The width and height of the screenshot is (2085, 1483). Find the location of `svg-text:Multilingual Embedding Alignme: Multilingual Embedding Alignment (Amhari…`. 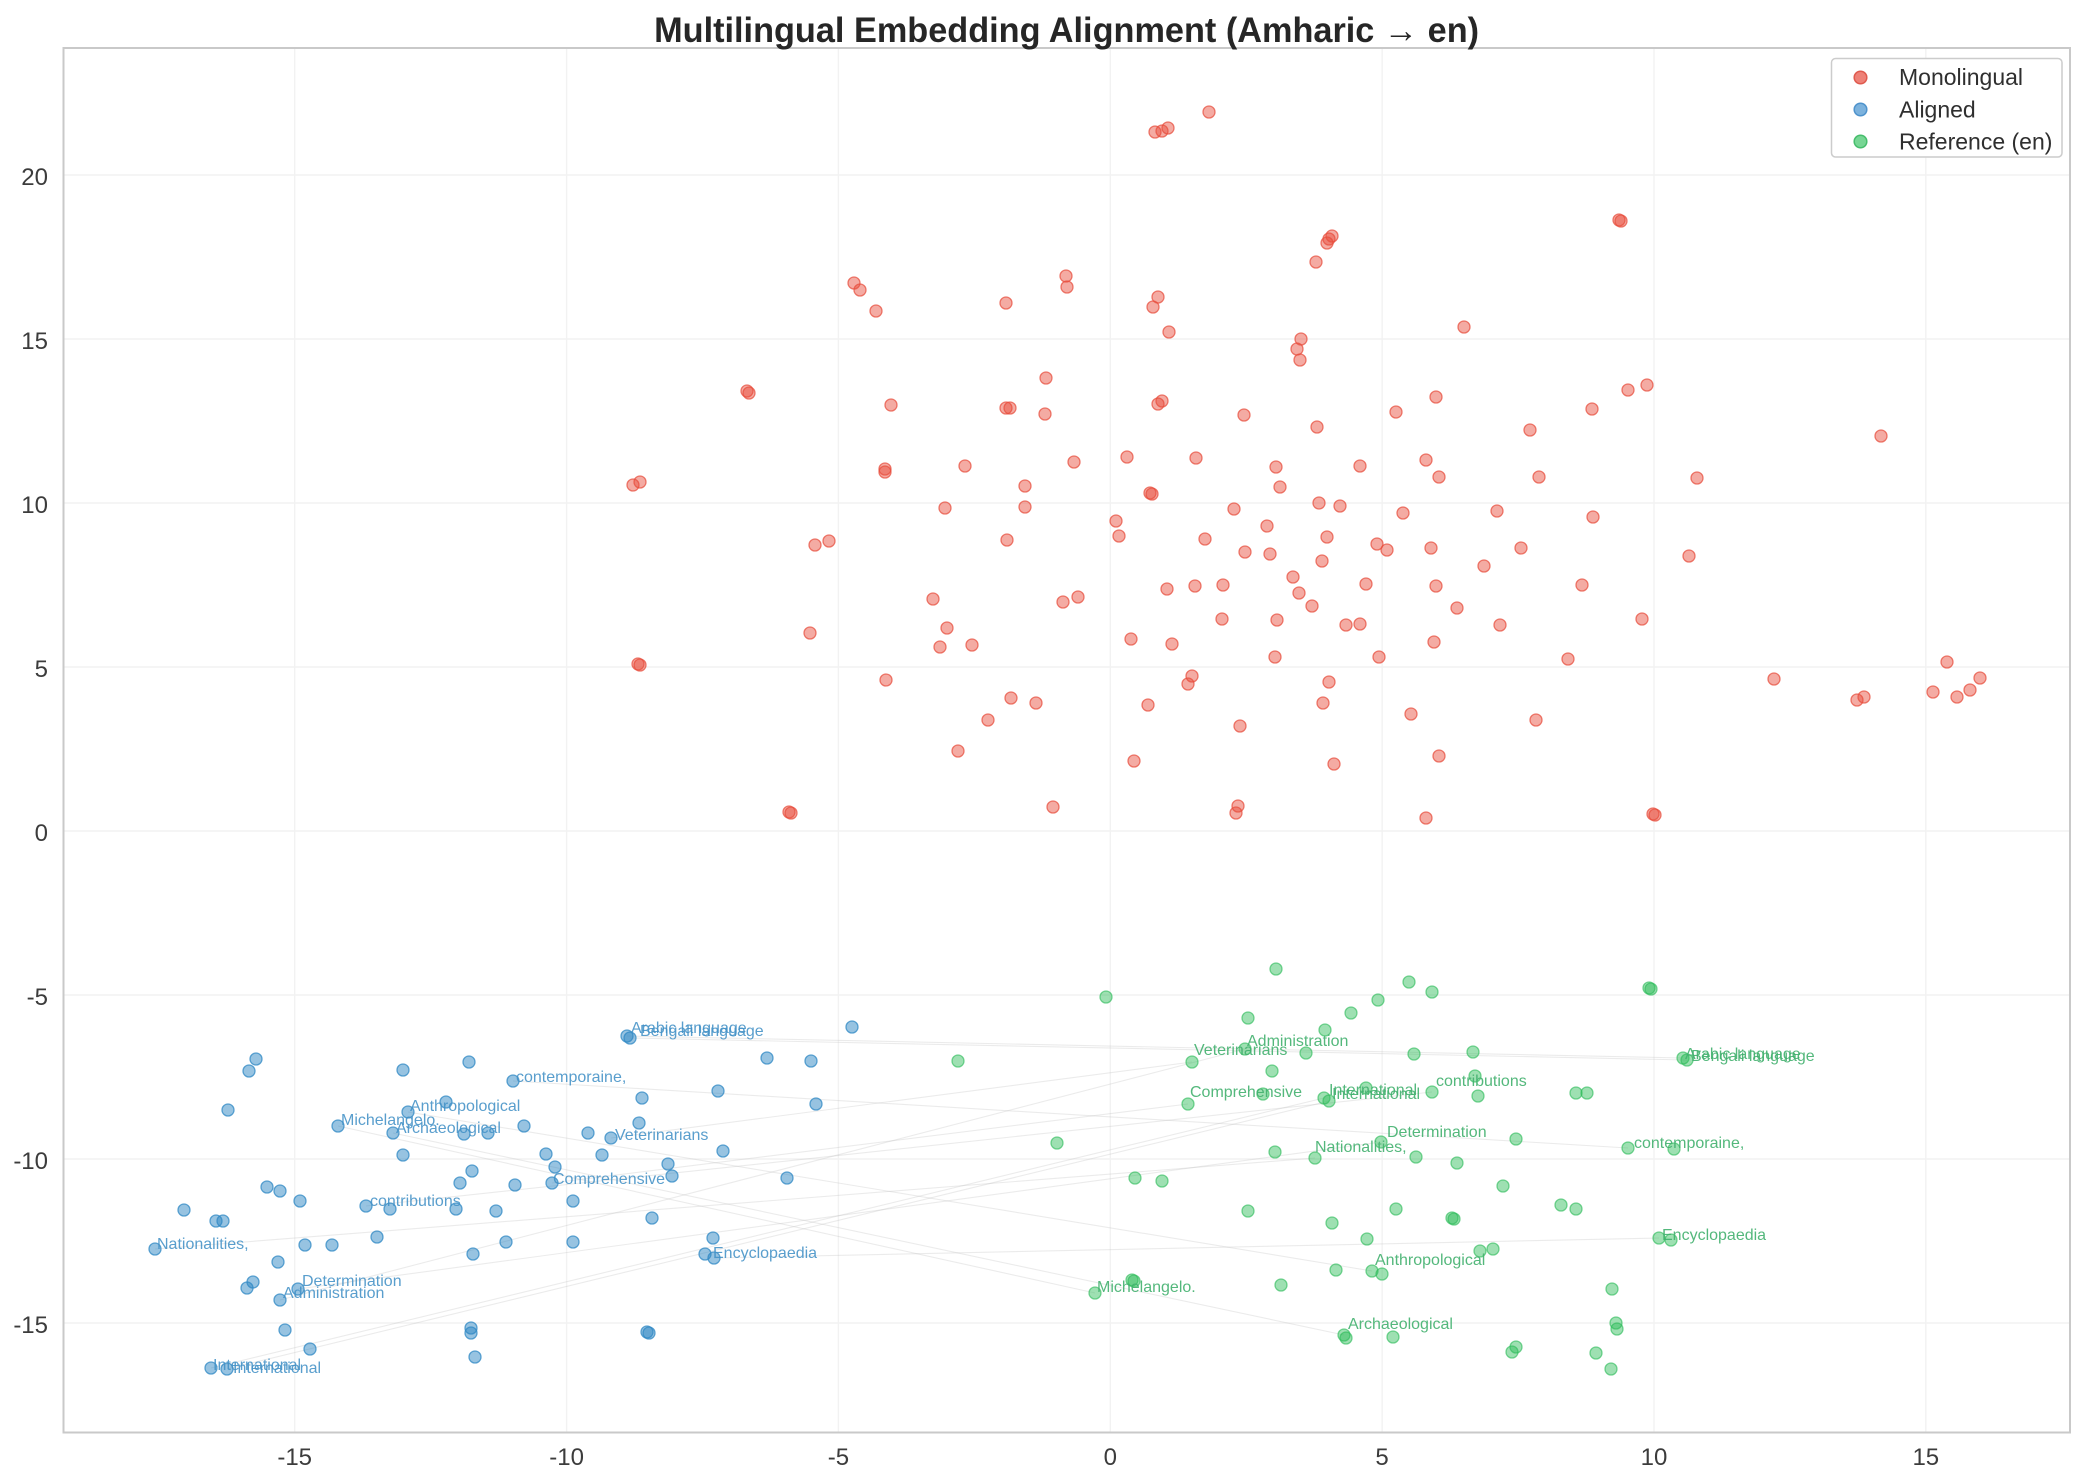

svg-text:Multilingual Embedding Alignme: Multilingual Embedding Alignment (Amhari… is located at coordinates (1066, 30).